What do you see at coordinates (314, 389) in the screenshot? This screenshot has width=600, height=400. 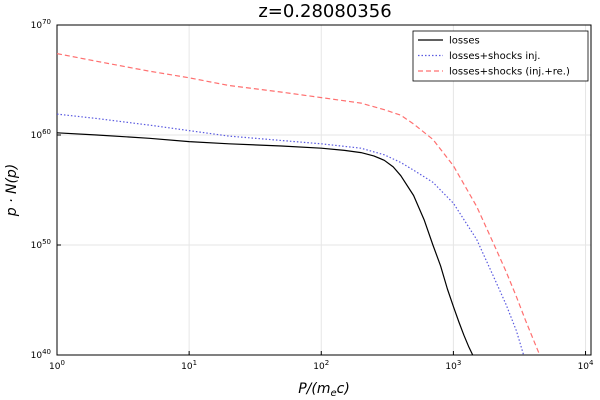 I see `x-label-p: P/(m` at bounding box center [314, 389].